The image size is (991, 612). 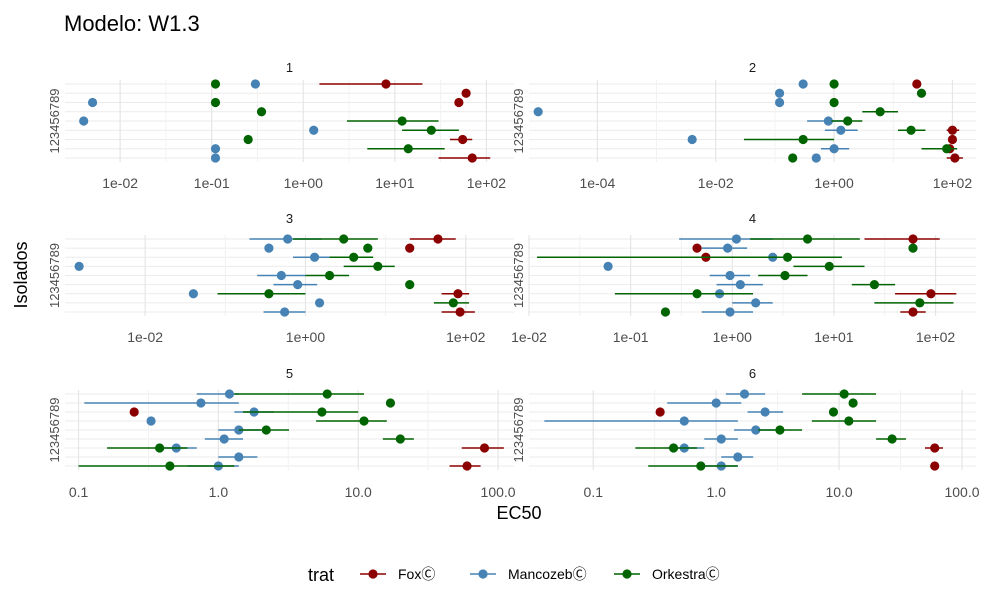 What do you see at coordinates (498, 492) in the screenshot?
I see `x-tick-label: 100.0` at bounding box center [498, 492].